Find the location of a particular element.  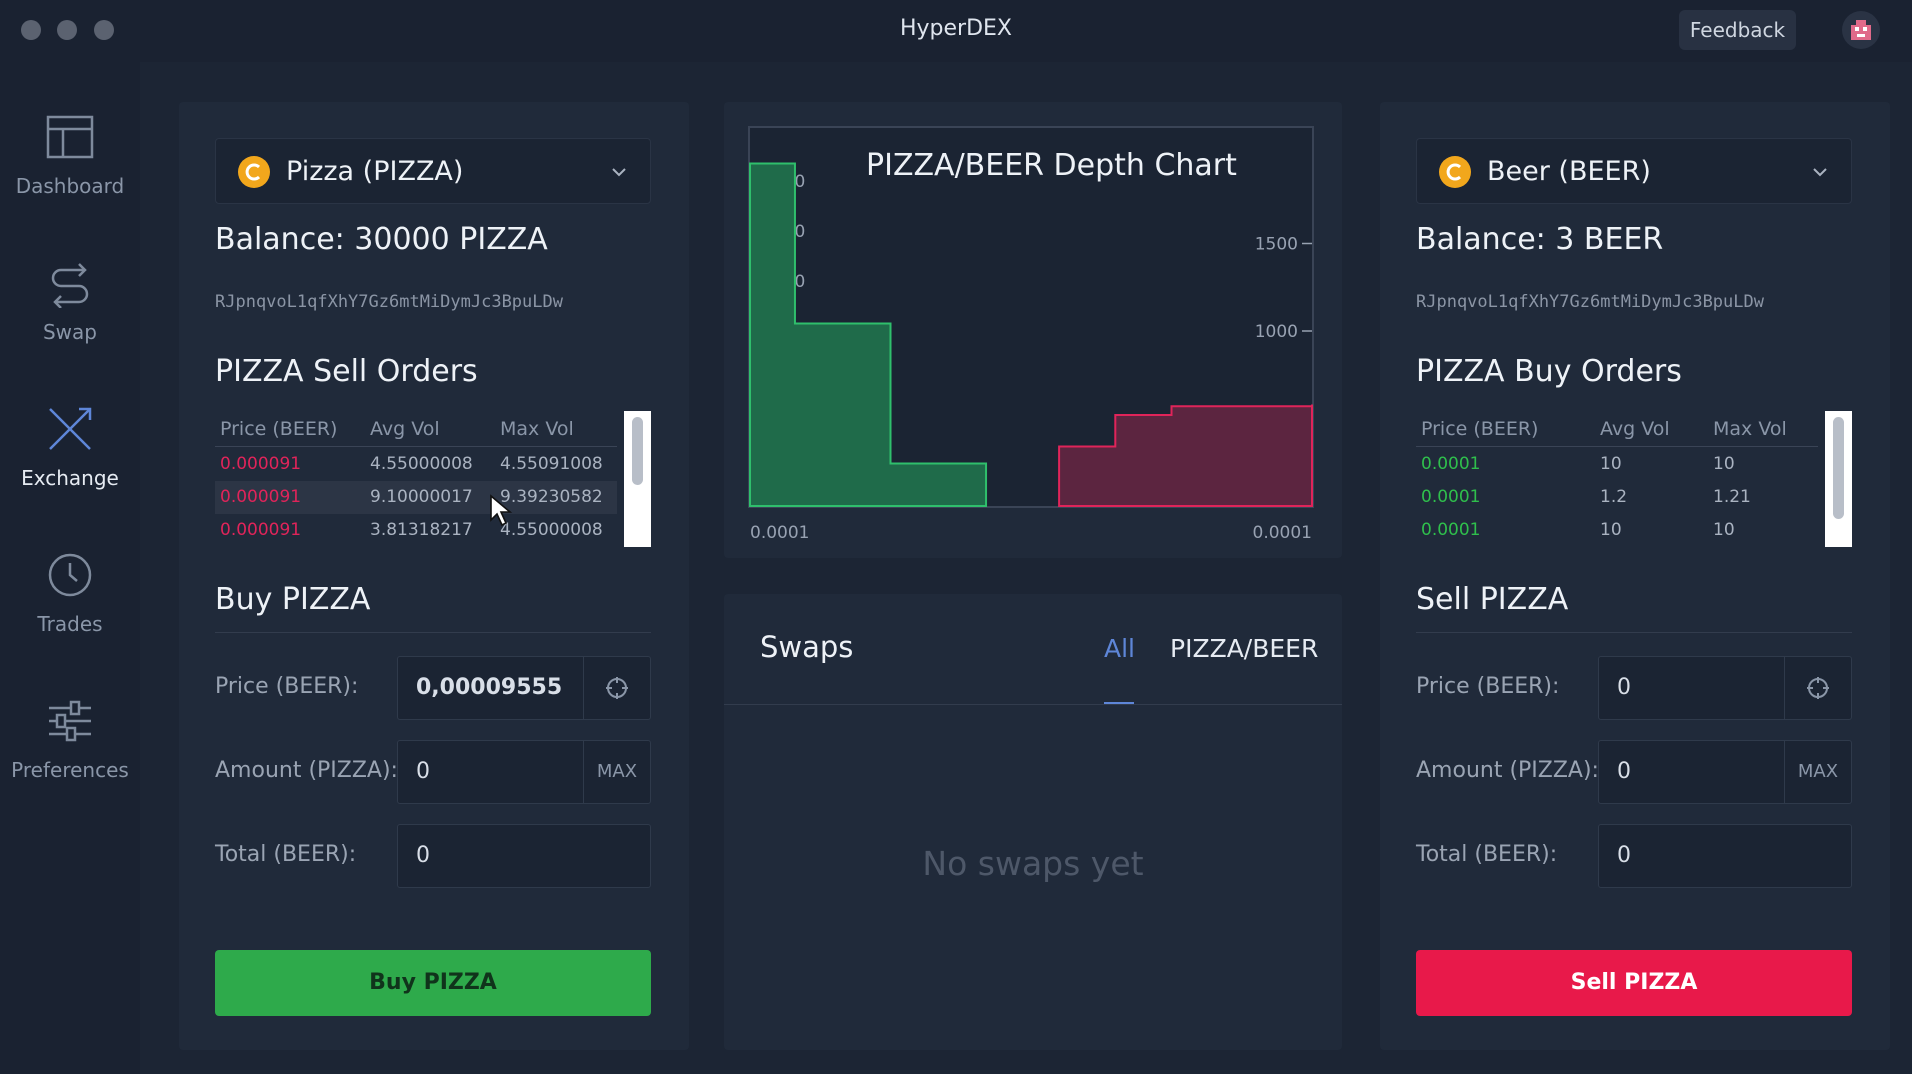

table-row: 0.0001 1.2 1.21 is located at coordinates (1617, 497).